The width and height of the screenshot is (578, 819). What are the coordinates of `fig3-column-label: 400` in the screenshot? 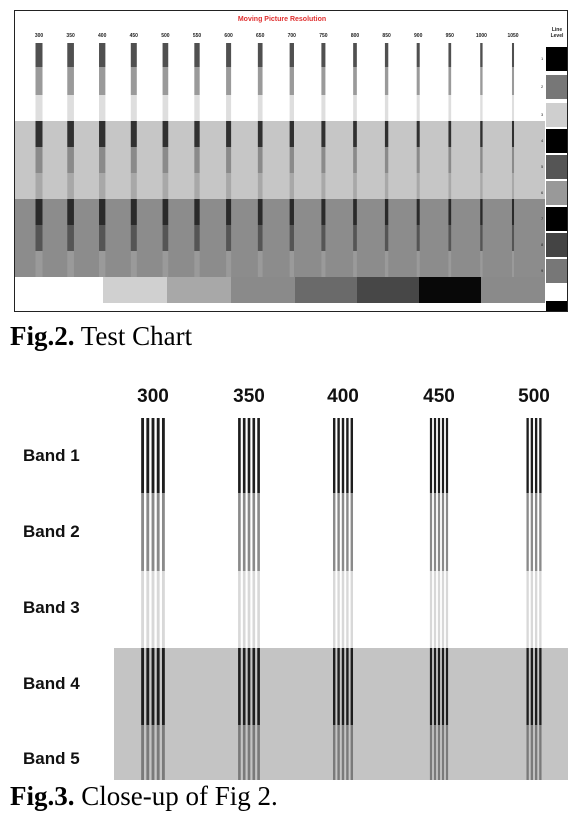 It's located at (343, 396).